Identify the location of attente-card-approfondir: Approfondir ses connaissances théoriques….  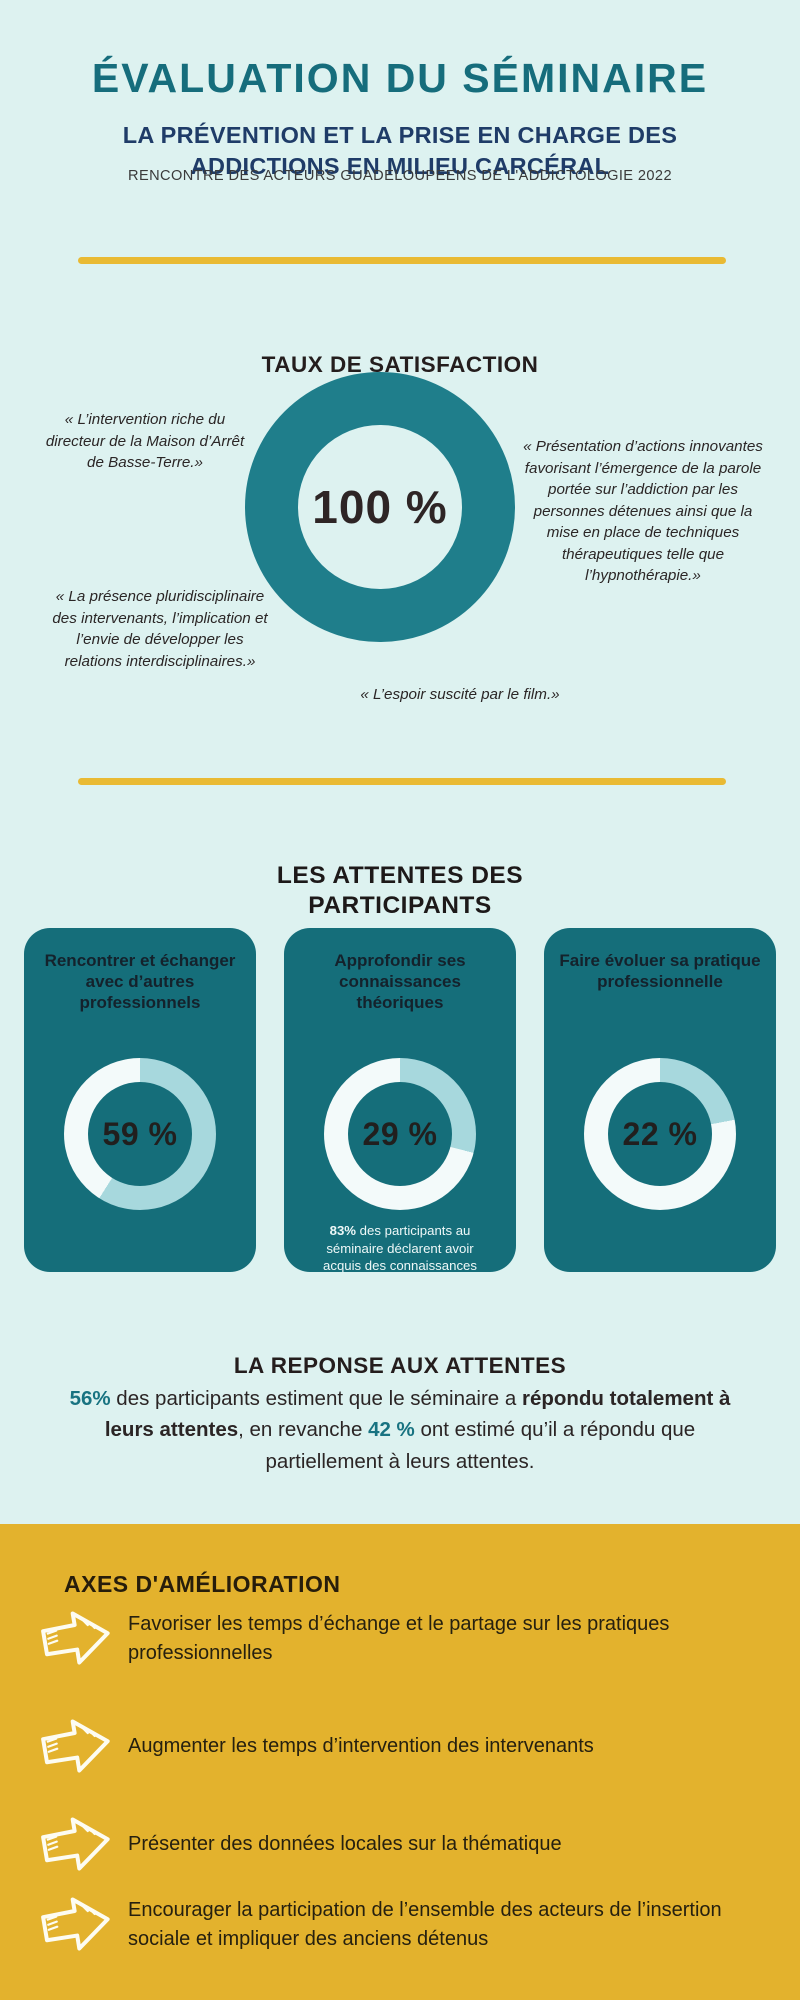
(400, 1101).